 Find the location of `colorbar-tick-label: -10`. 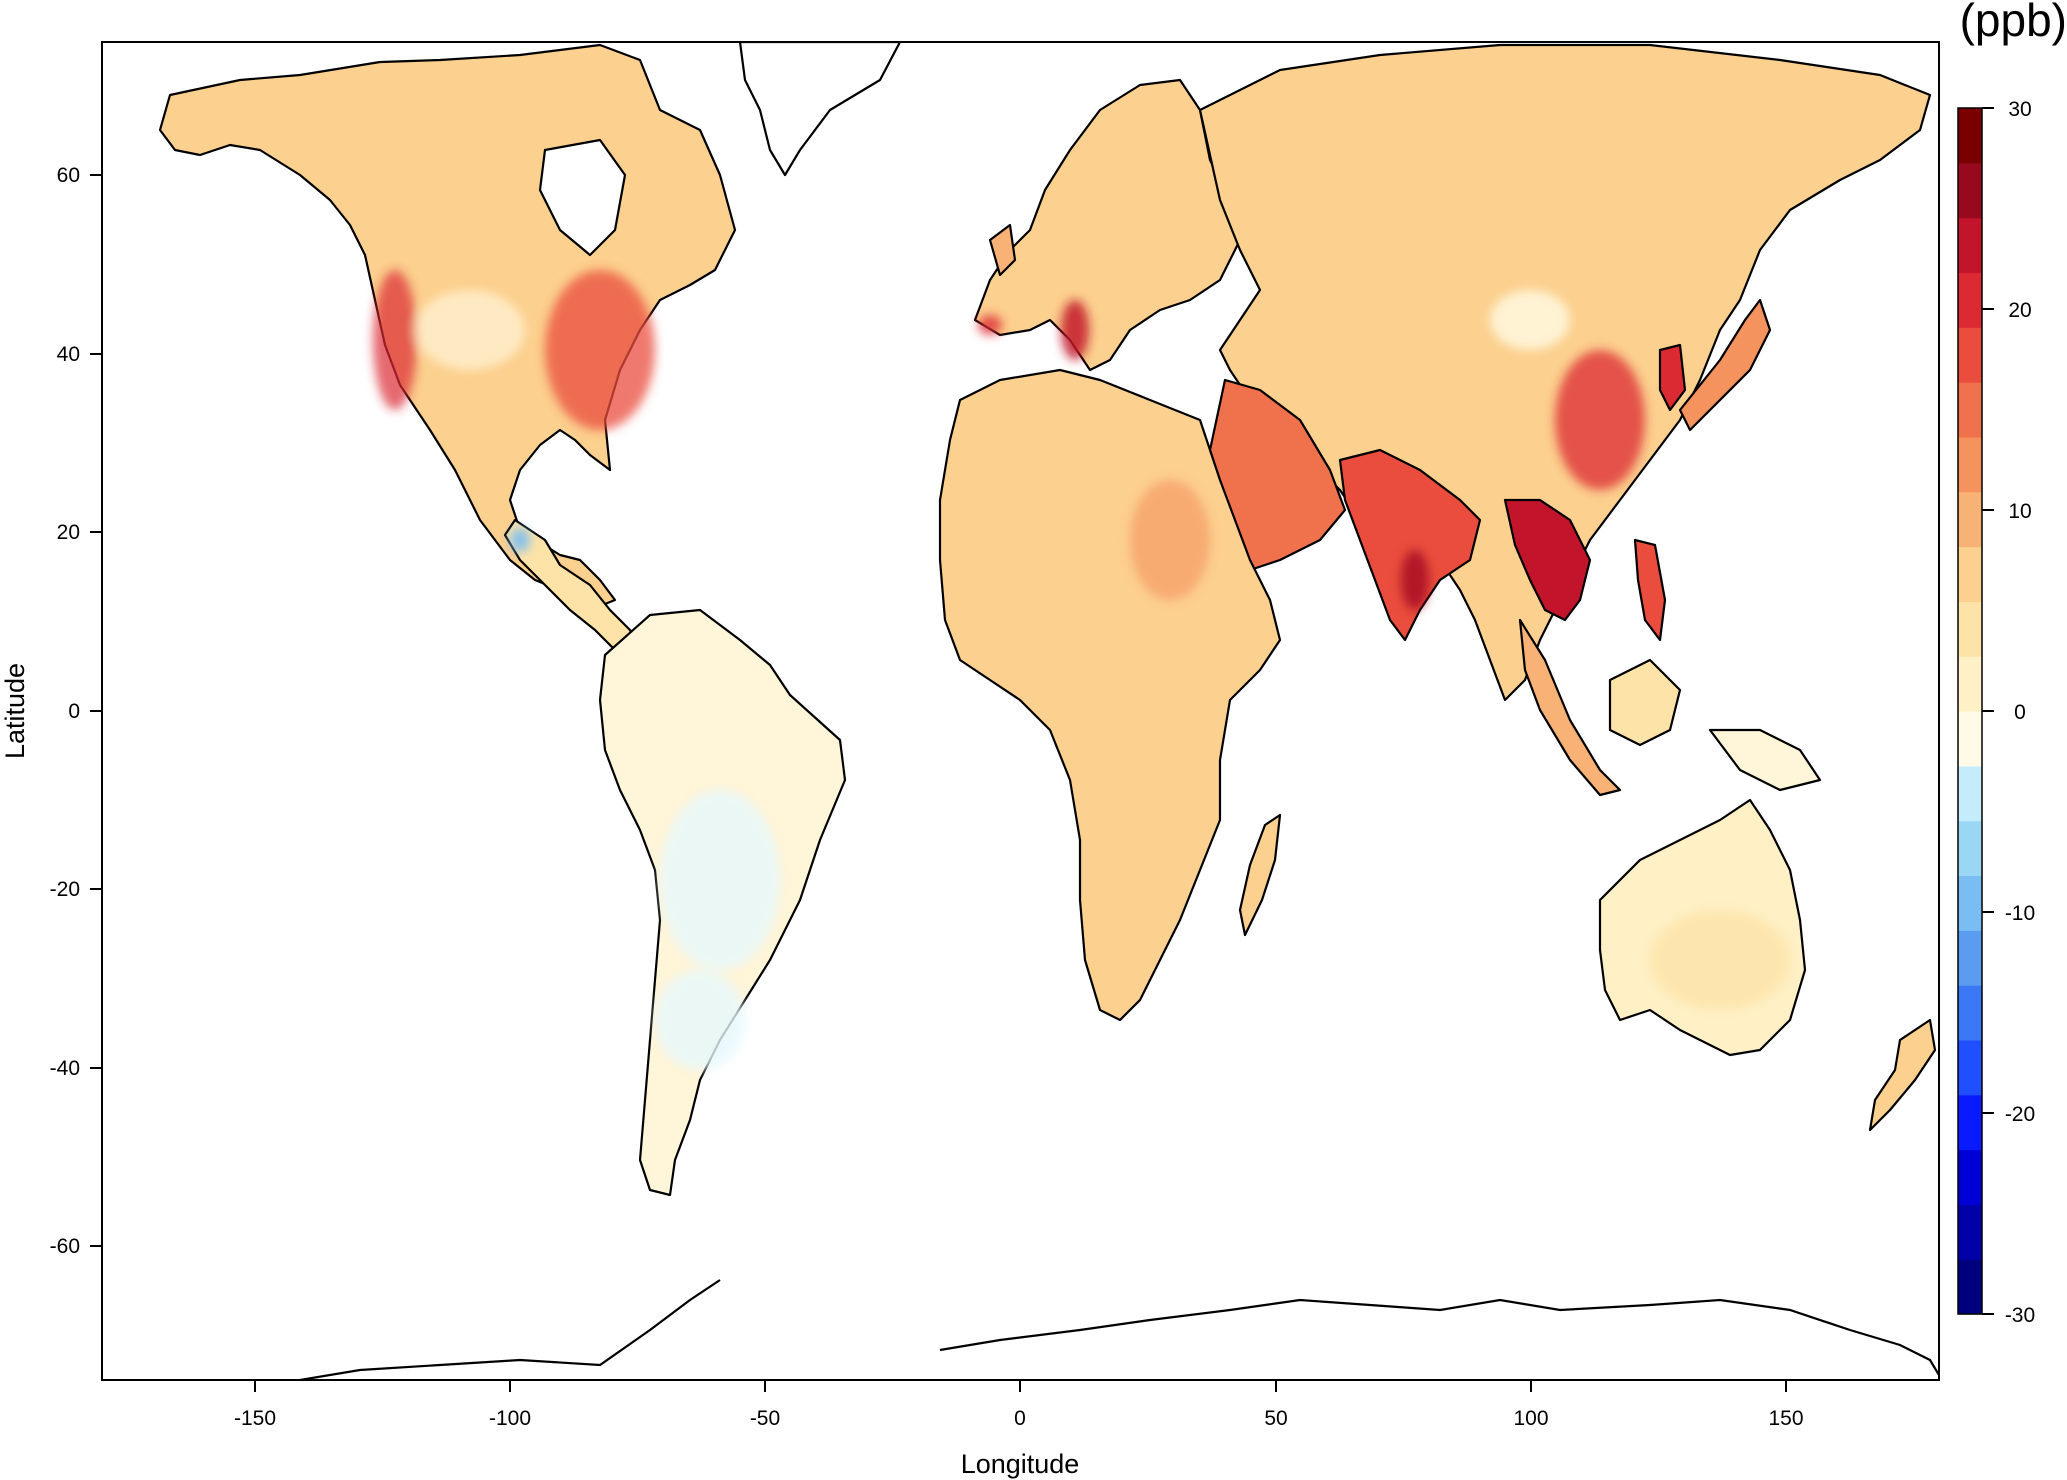

colorbar-tick-label: -10 is located at coordinates (2020, 913).